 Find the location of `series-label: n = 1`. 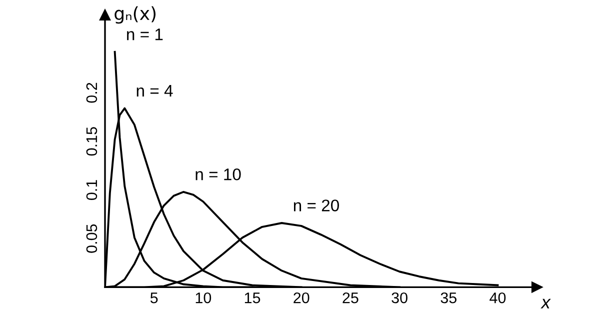

series-label: n = 1 is located at coordinates (145, 34).